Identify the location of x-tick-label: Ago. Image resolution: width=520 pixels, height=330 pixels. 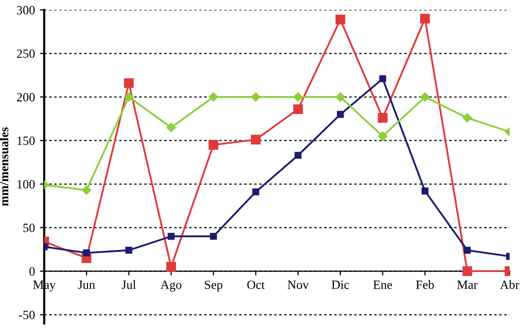
(171, 286).